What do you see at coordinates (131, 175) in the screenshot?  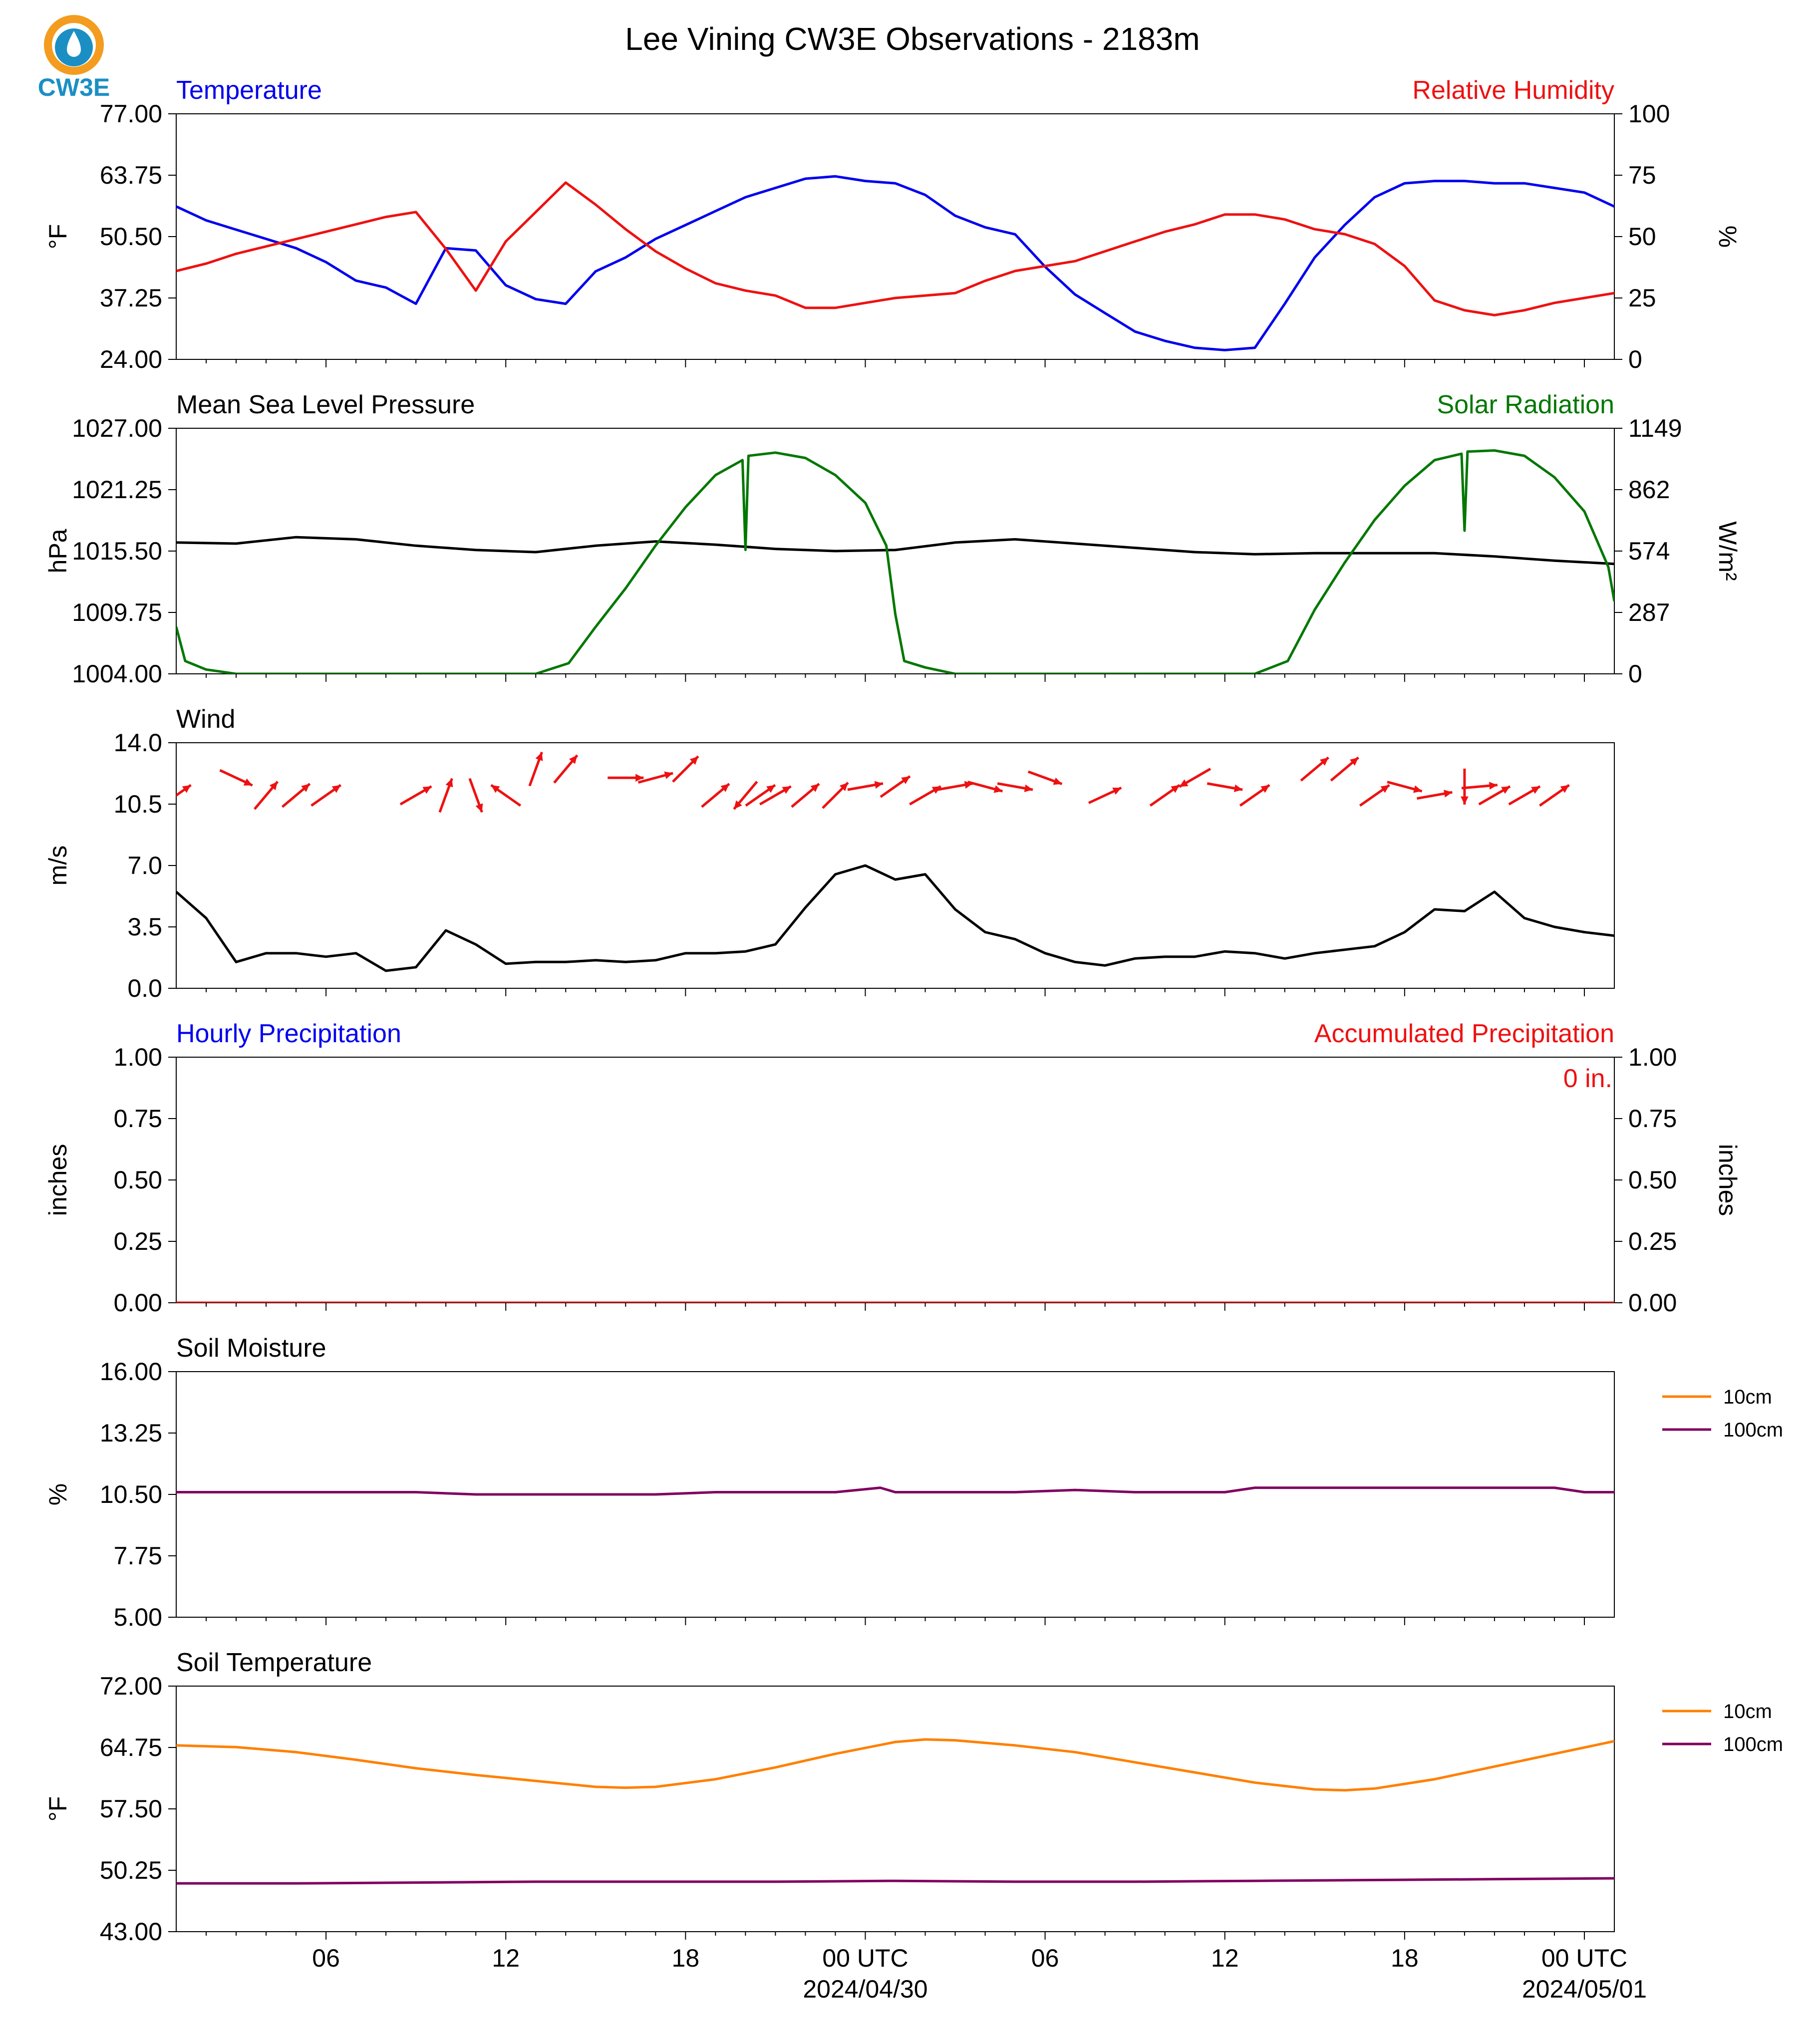 I see `y-tick-label: 63.75` at bounding box center [131, 175].